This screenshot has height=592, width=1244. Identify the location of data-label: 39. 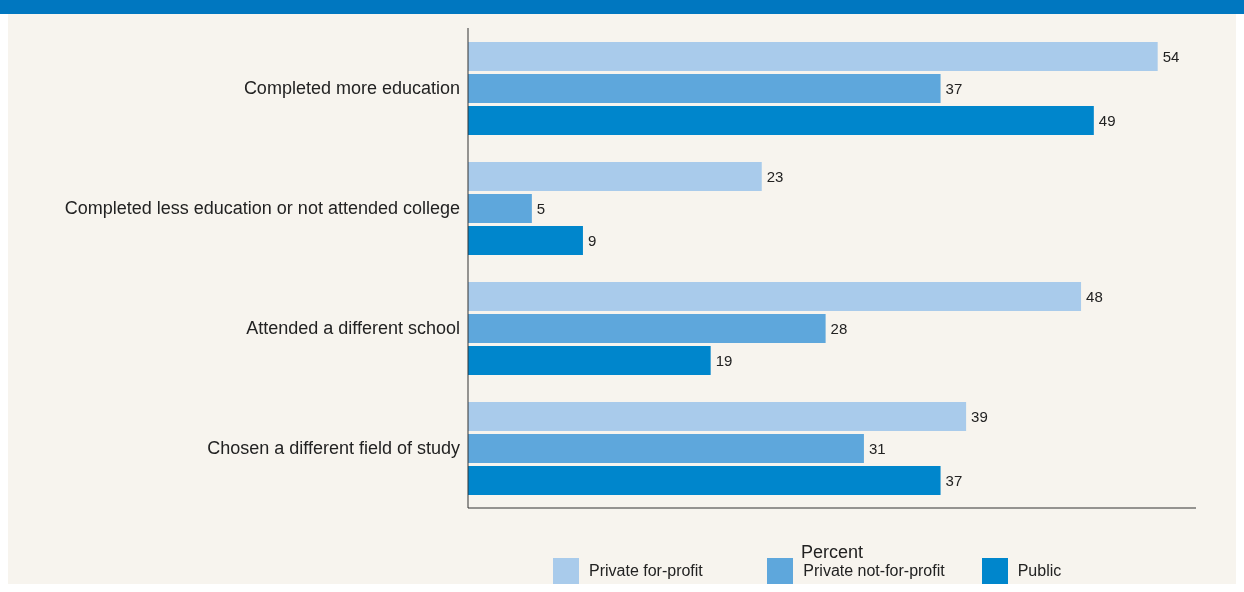
(979, 416).